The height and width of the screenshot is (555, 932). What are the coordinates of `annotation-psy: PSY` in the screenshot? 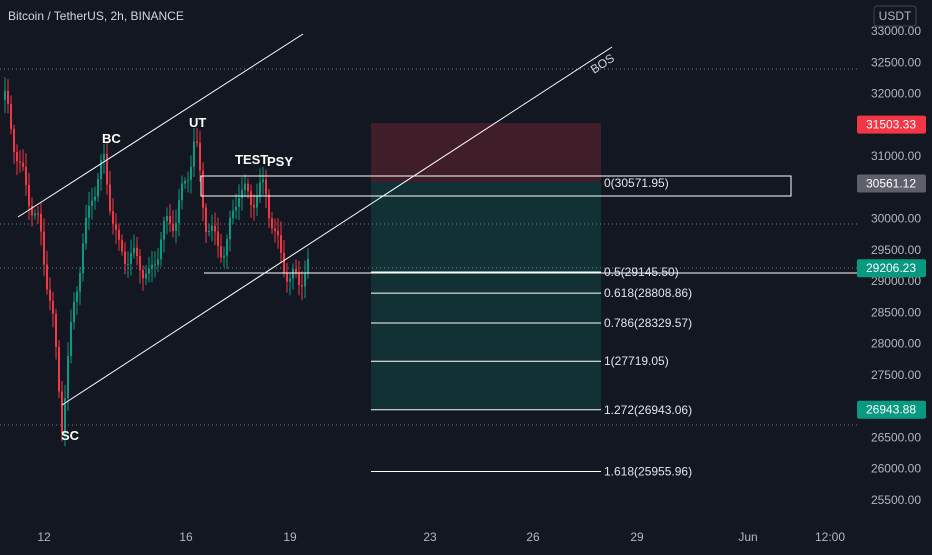 It's located at (280, 161).